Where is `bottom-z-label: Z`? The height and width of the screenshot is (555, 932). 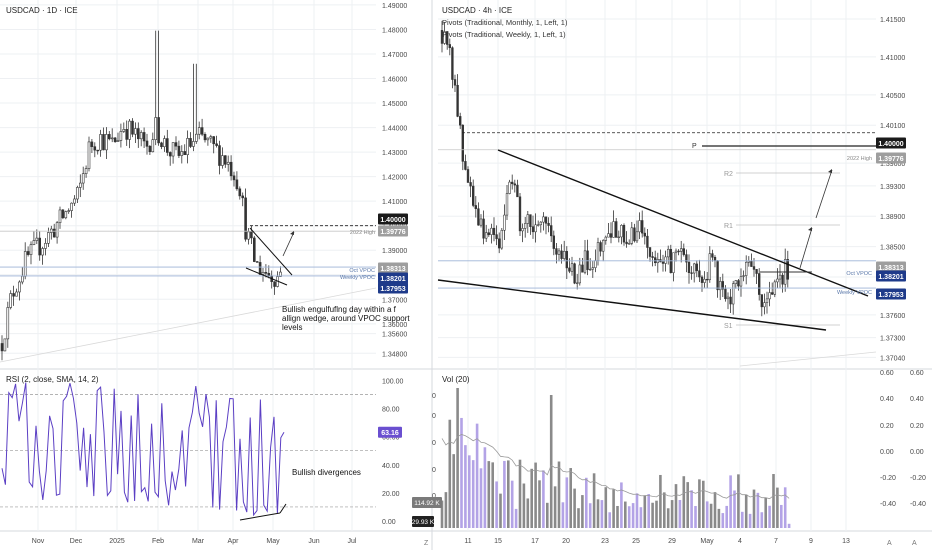 bottom-z-label: Z is located at coordinates (426, 543).